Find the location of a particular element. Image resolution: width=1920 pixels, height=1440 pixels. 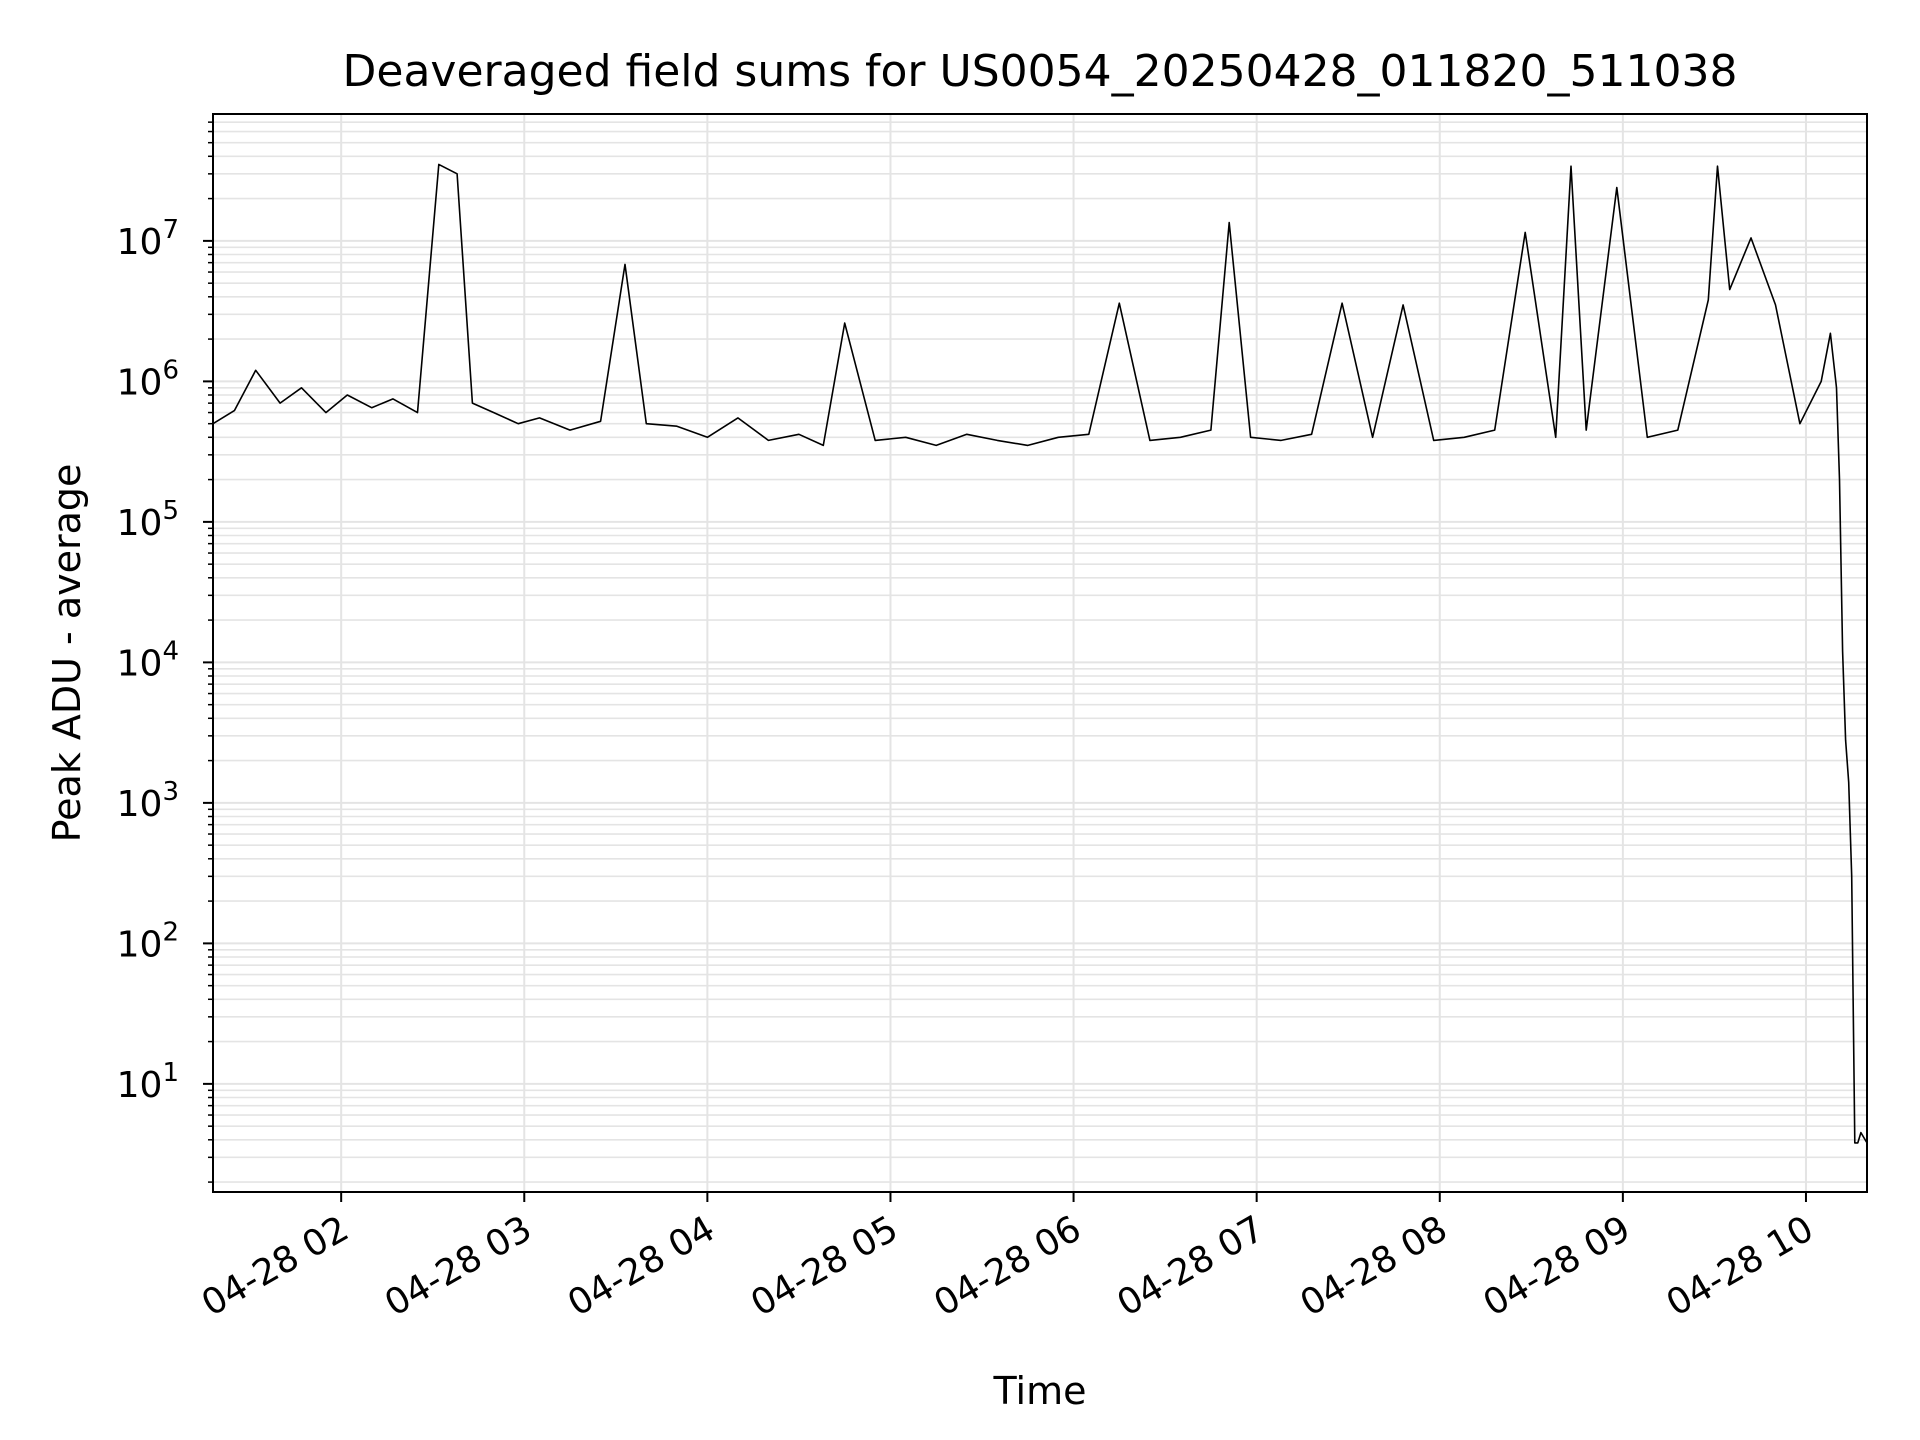

y-tick-label: 10⁴ is located at coordinates (148, 660).